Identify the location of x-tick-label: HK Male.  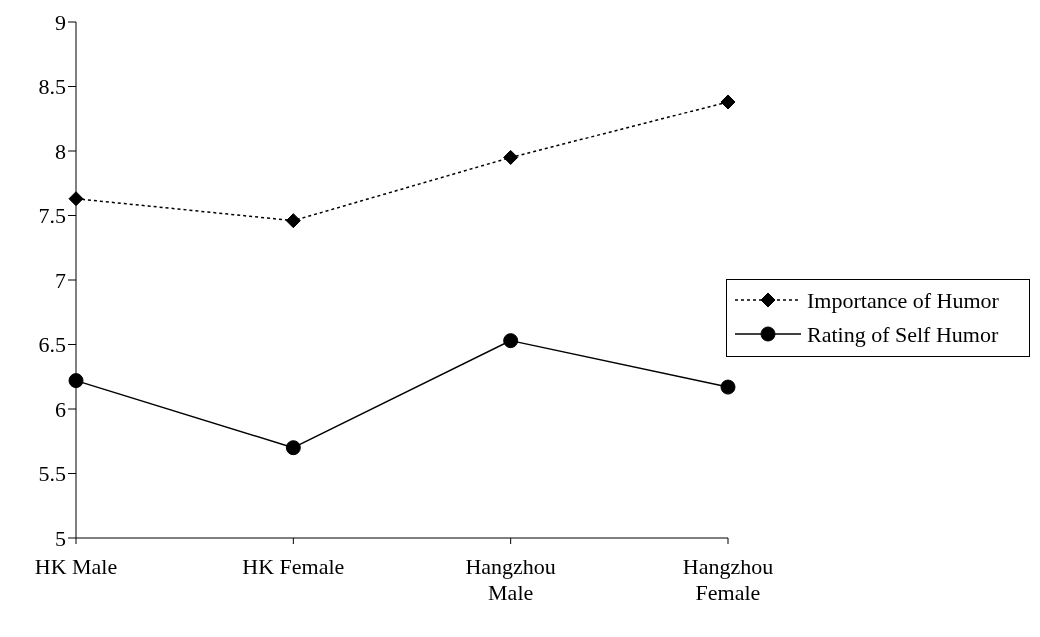
(76, 566).